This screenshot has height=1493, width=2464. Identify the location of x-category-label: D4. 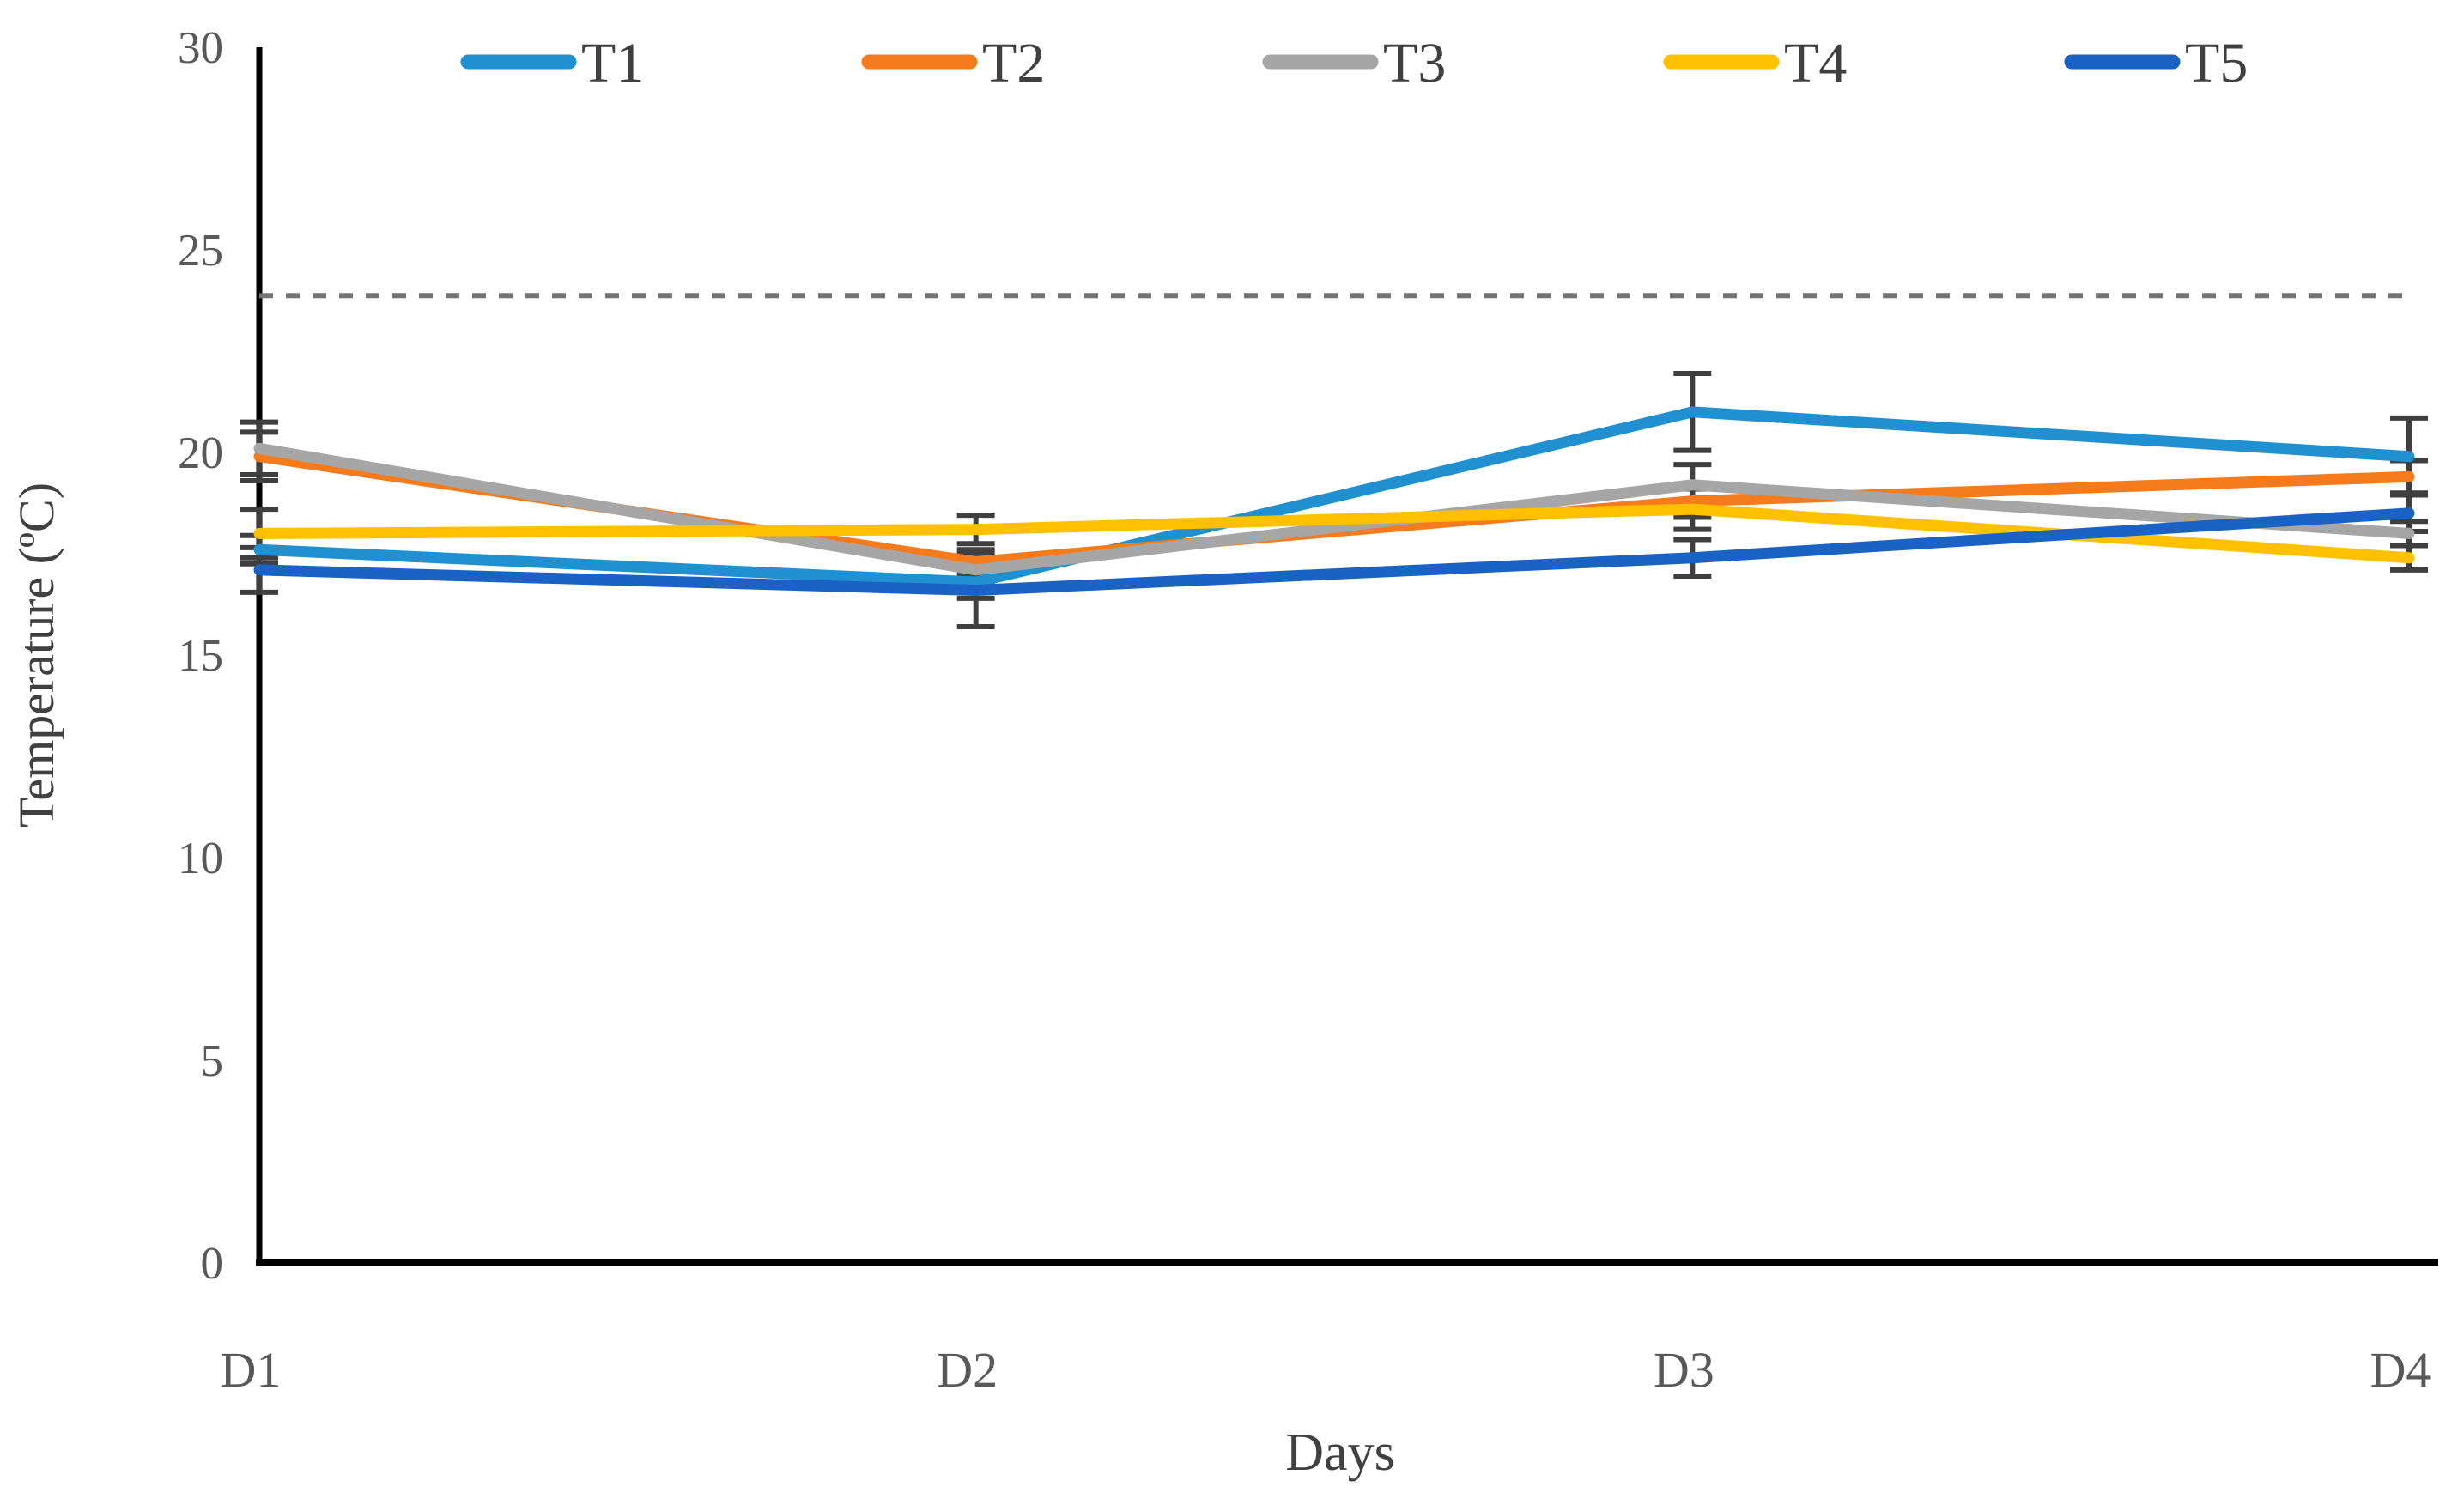
(2400, 1370).